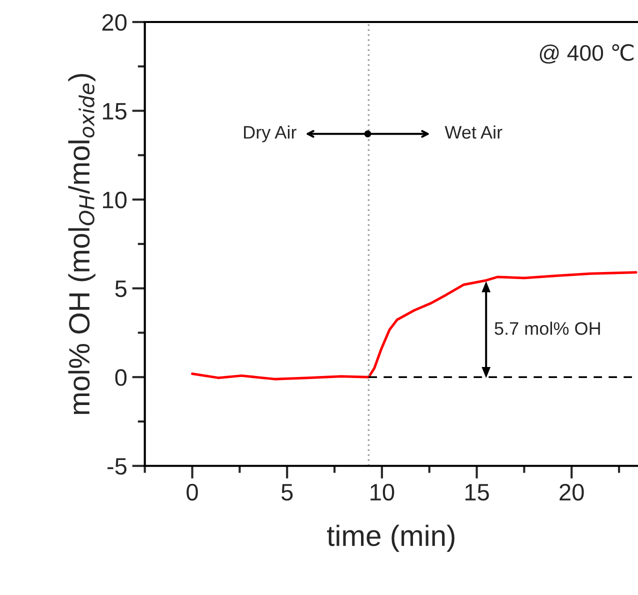 This screenshot has width=638, height=595. What do you see at coordinates (270, 133) in the screenshot?
I see `annotation: Dry Air` at bounding box center [270, 133].